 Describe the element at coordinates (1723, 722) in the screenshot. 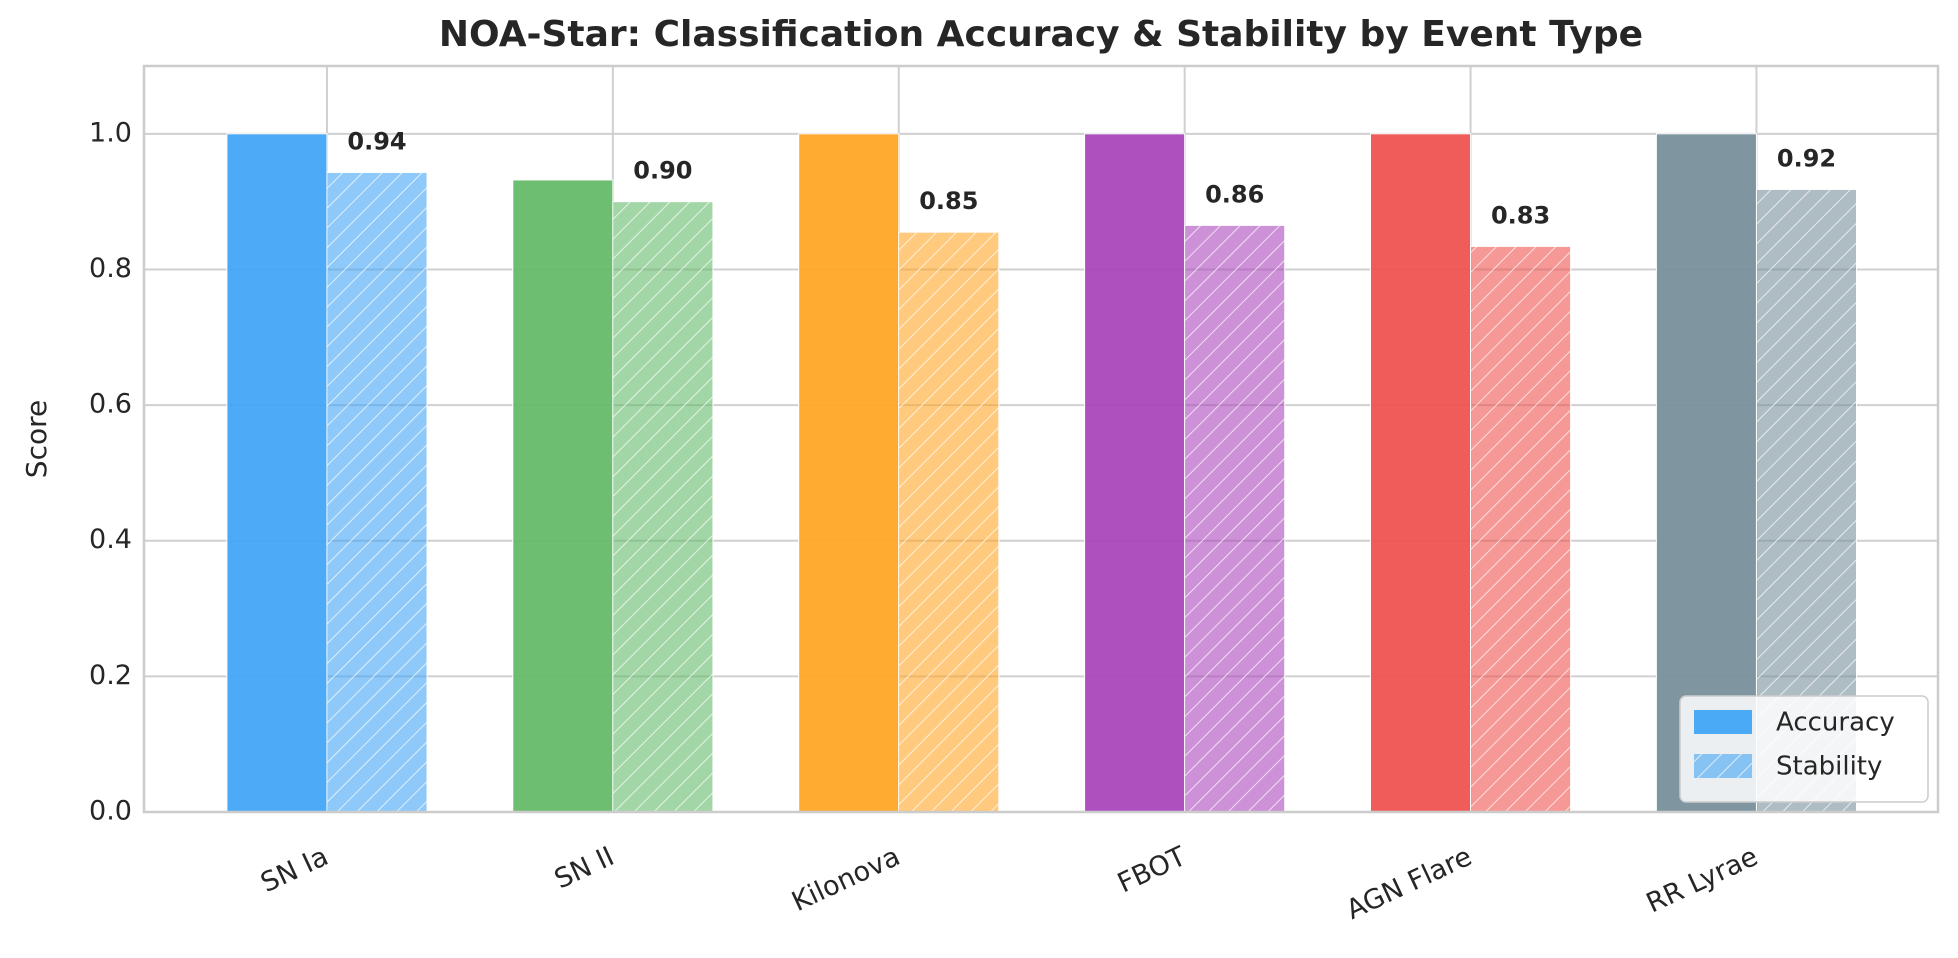

I see `legend-swatch` at that location.